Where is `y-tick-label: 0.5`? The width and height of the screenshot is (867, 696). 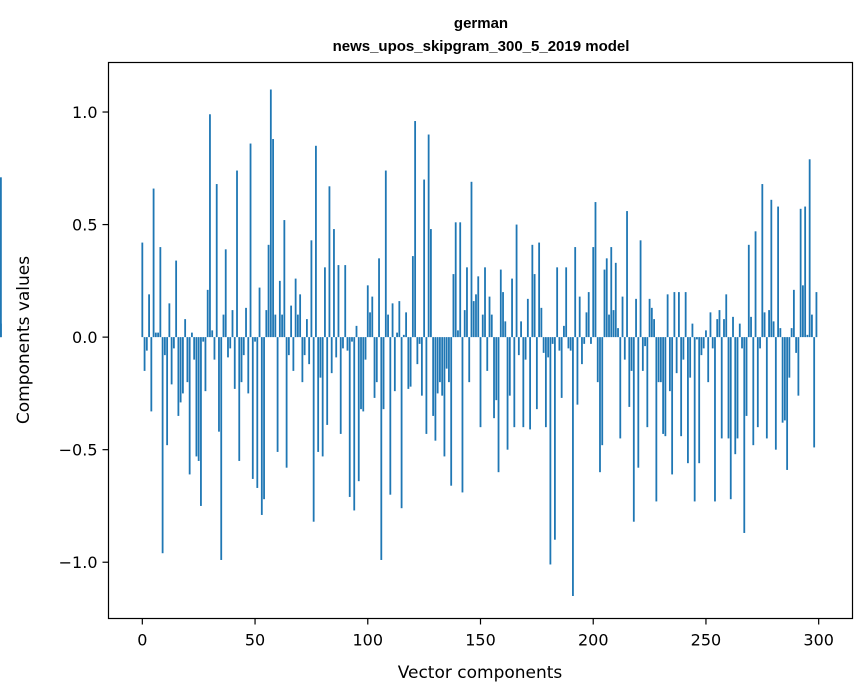
y-tick-label: 0.5 is located at coordinates (84, 225).